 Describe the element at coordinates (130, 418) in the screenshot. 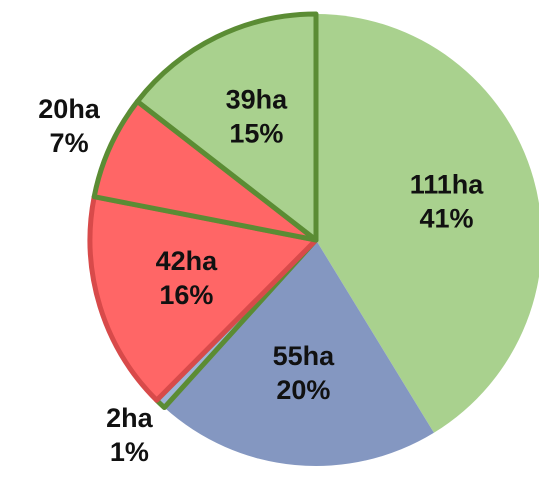

I see `value-label: 2ha` at that location.